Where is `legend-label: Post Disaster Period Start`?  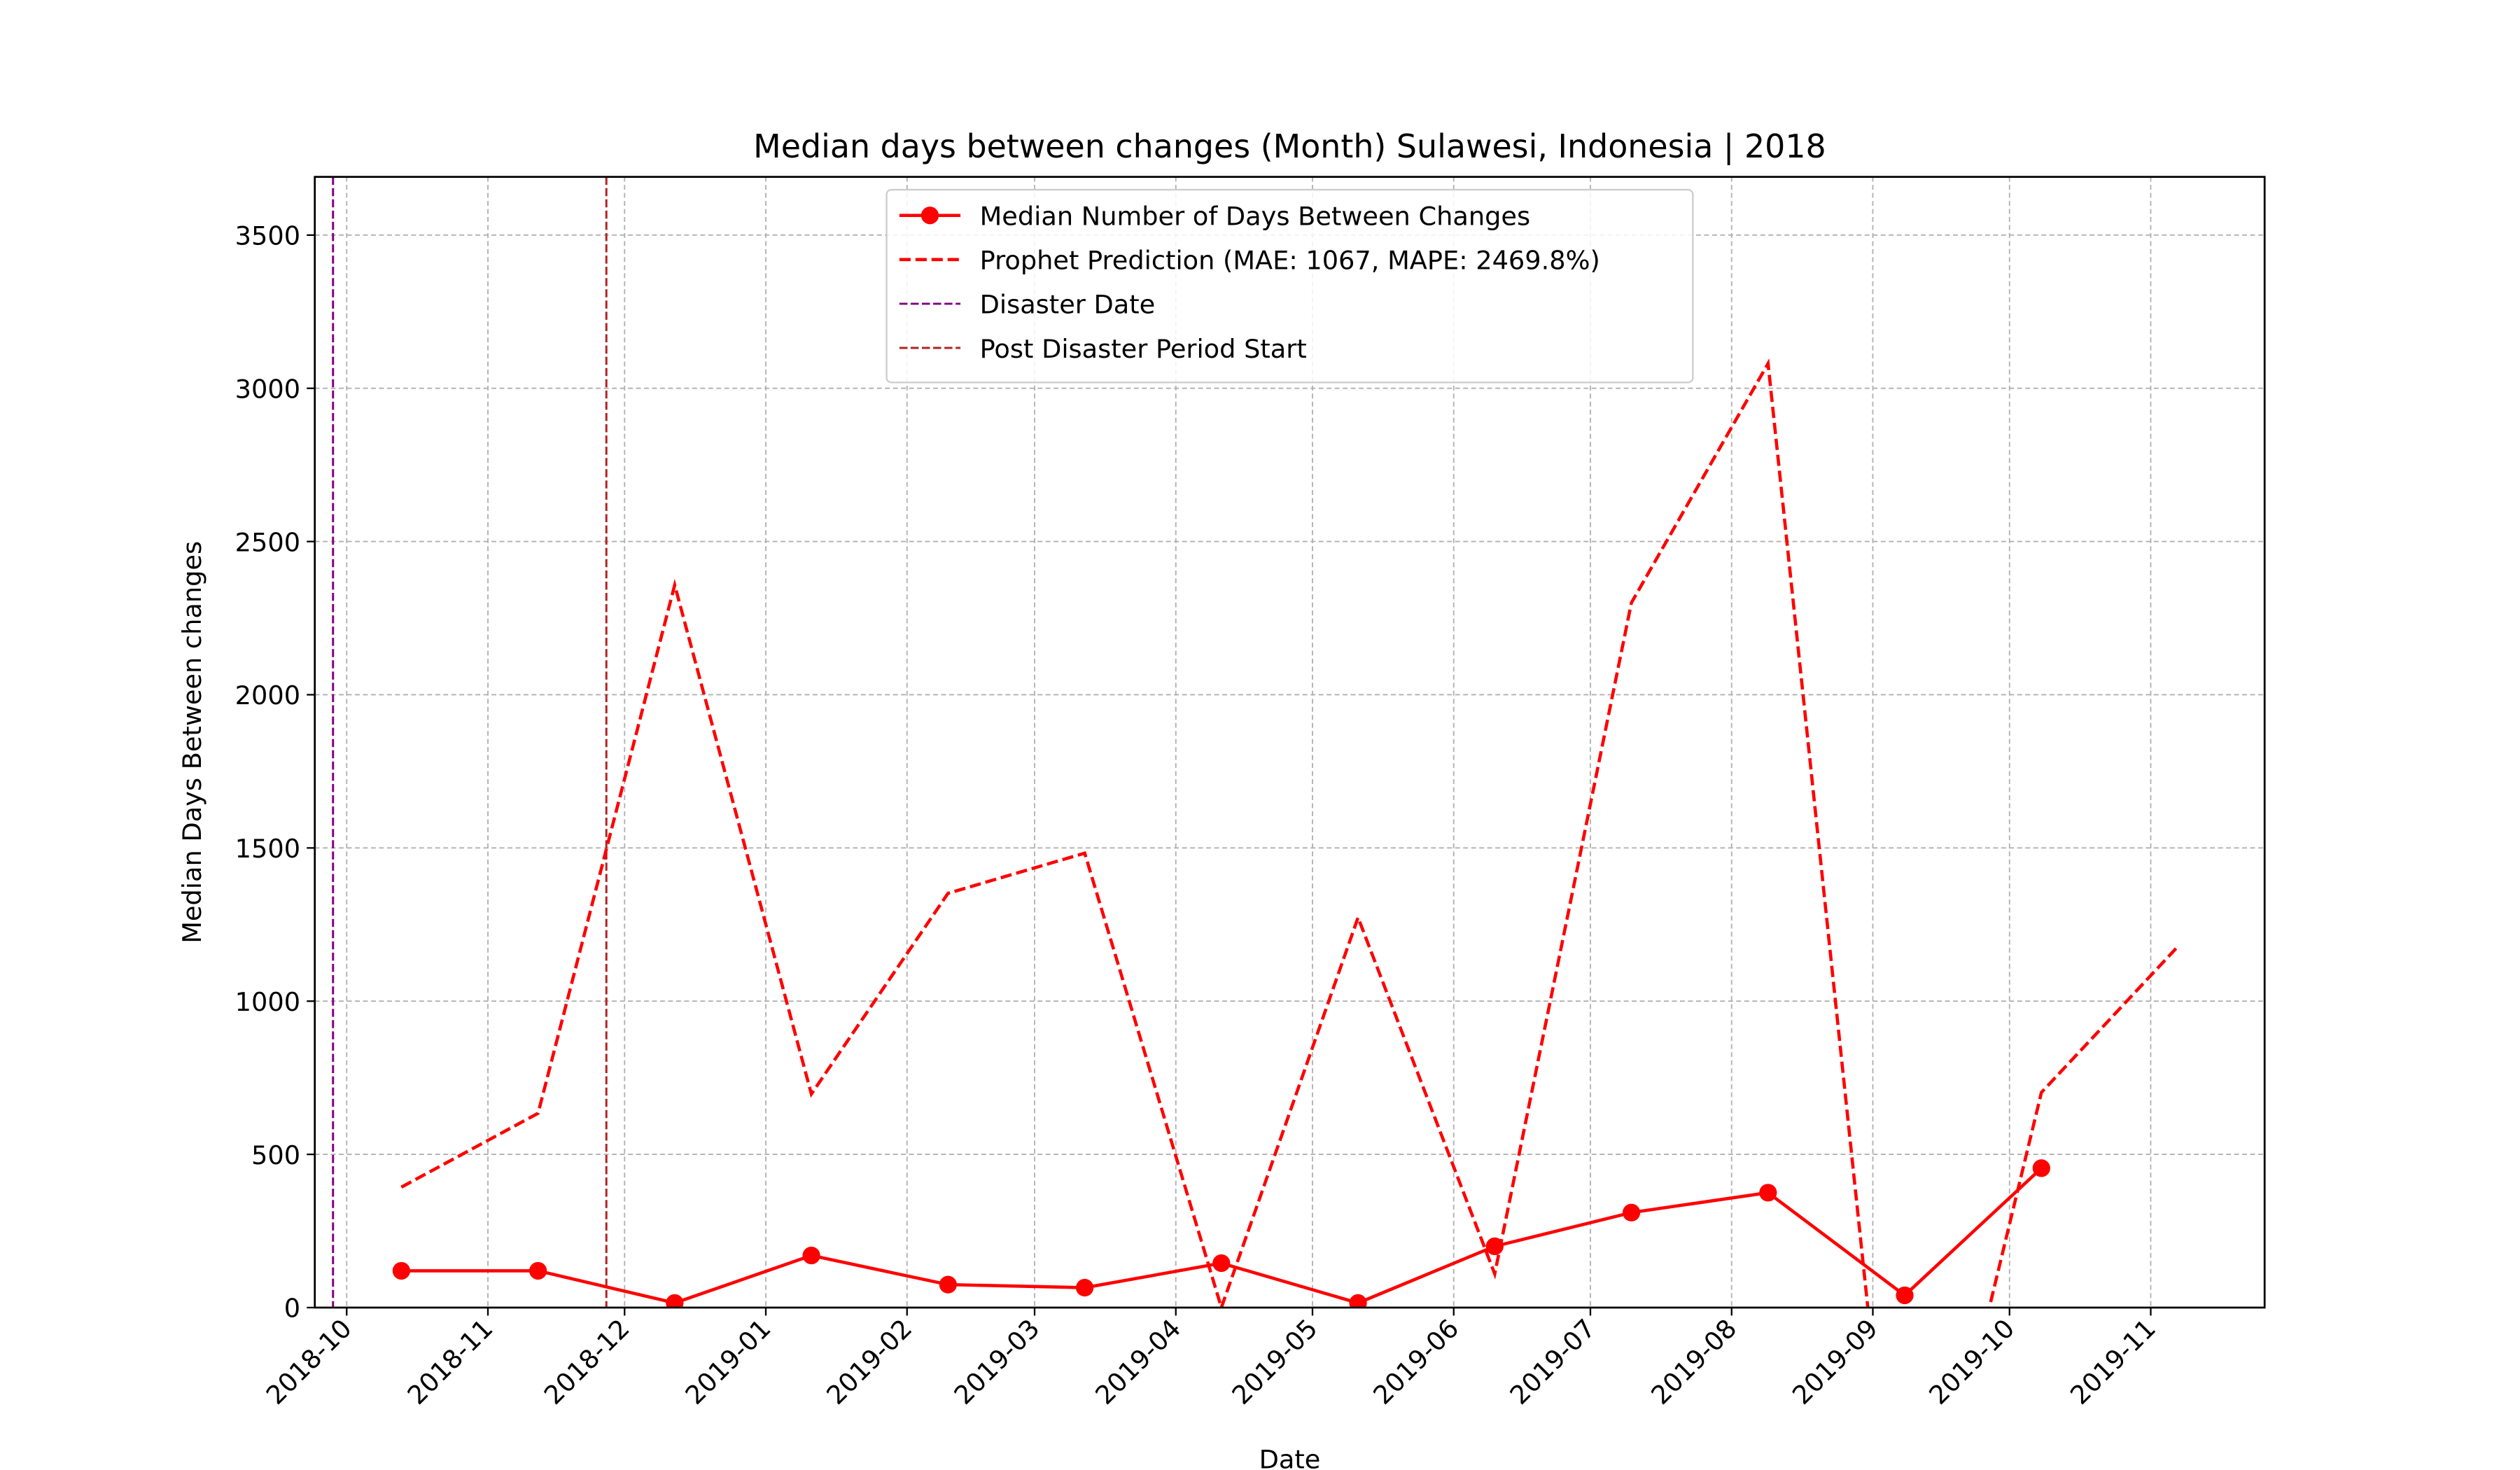
legend-label: Post Disaster Period Start is located at coordinates (1143, 349).